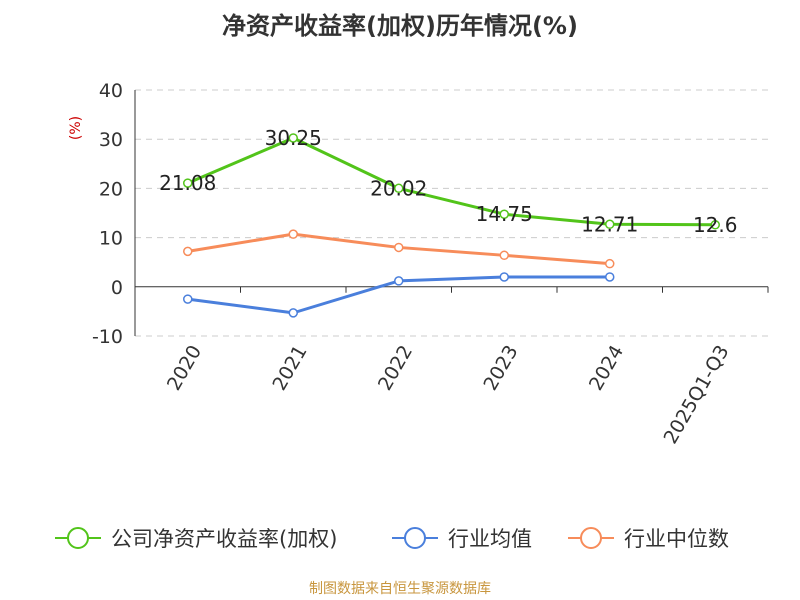 The width and height of the screenshot is (800, 600). What do you see at coordinates (392, 539) in the screenshot?
I see `legend: 公司净资产收益率(加权) 行业均值 行业中位数` at bounding box center [392, 539].